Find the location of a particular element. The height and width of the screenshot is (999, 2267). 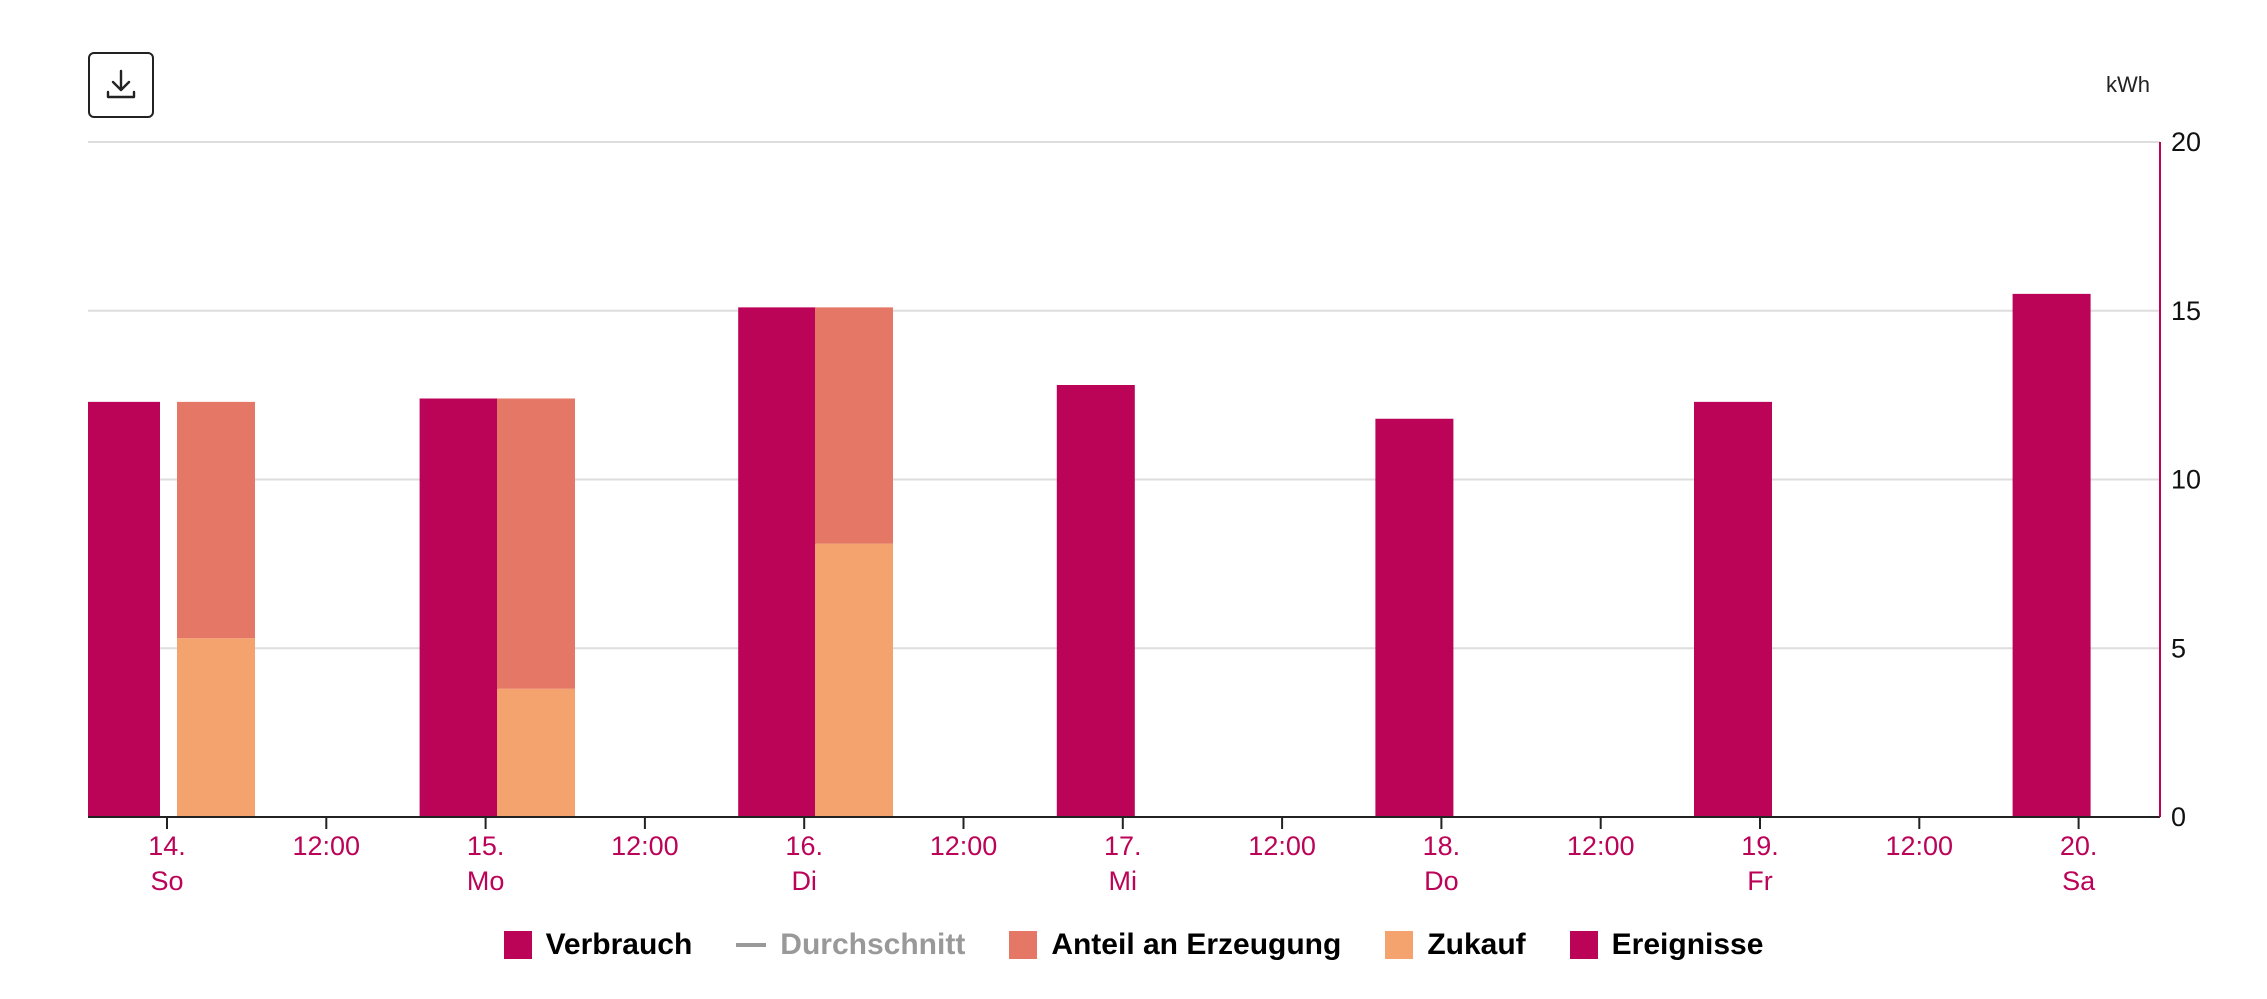

x-tick-weekday-label: So is located at coordinates (166, 881).